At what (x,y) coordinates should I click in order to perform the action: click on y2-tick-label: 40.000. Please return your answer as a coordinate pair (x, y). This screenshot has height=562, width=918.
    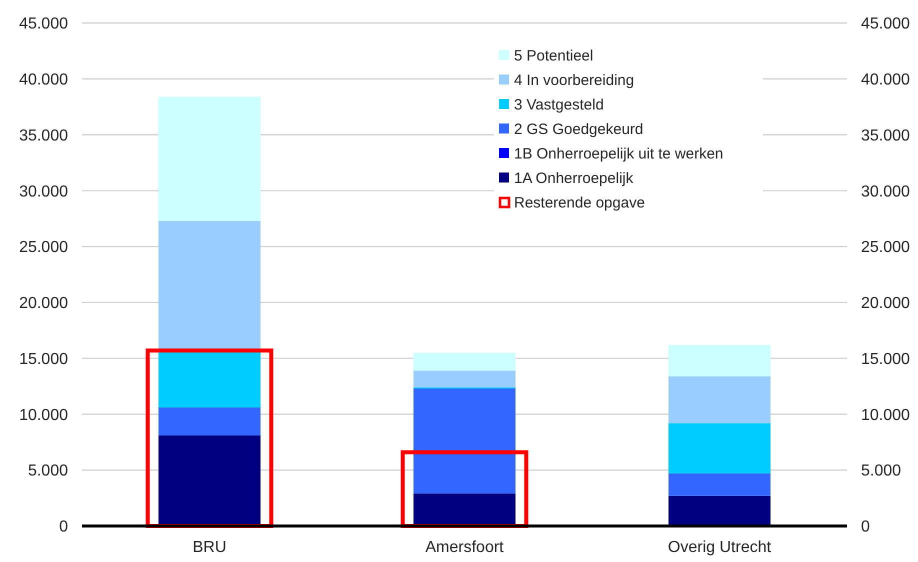
    Looking at the image, I should click on (885, 79).